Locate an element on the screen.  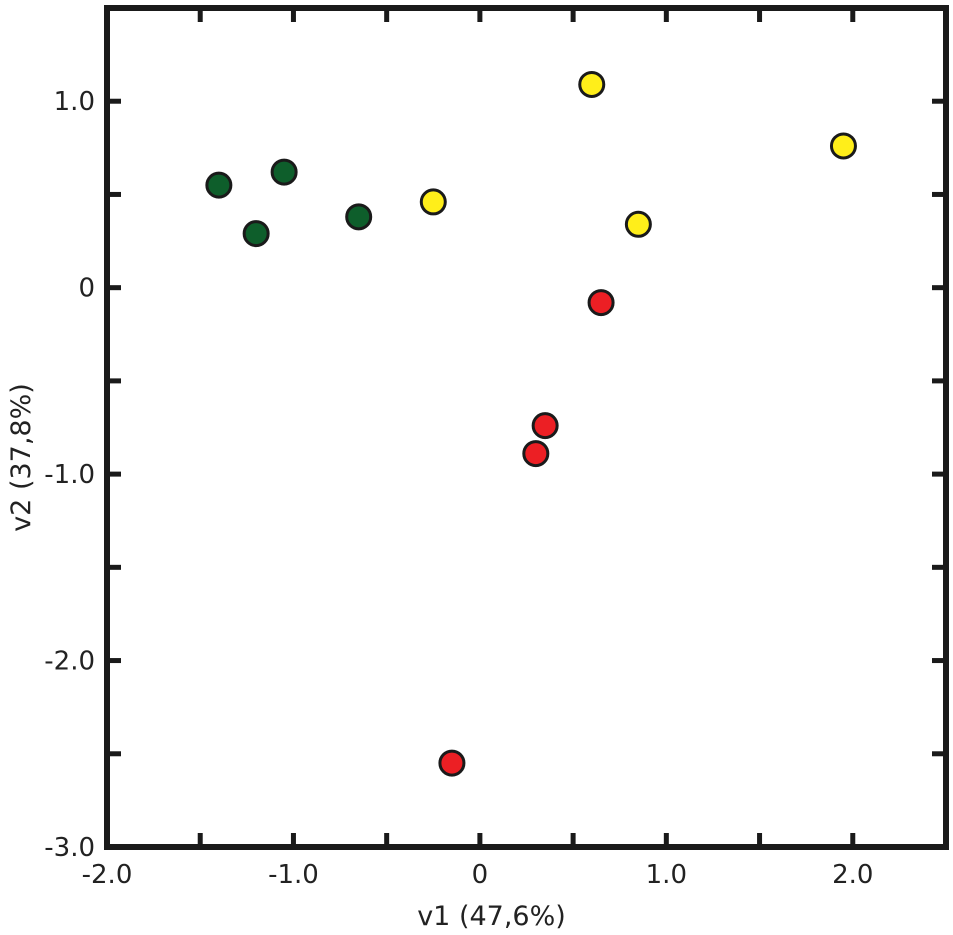
x-tick-label: 2.0 is located at coordinates (852, 875).